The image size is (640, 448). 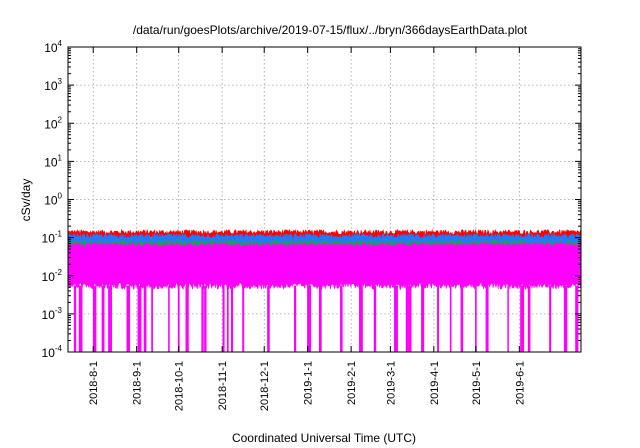 What do you see at coordinates (138, 383) in the screenshot?
I see `x-tick-label: 2018-9-1` at bounding box center [138, 383].